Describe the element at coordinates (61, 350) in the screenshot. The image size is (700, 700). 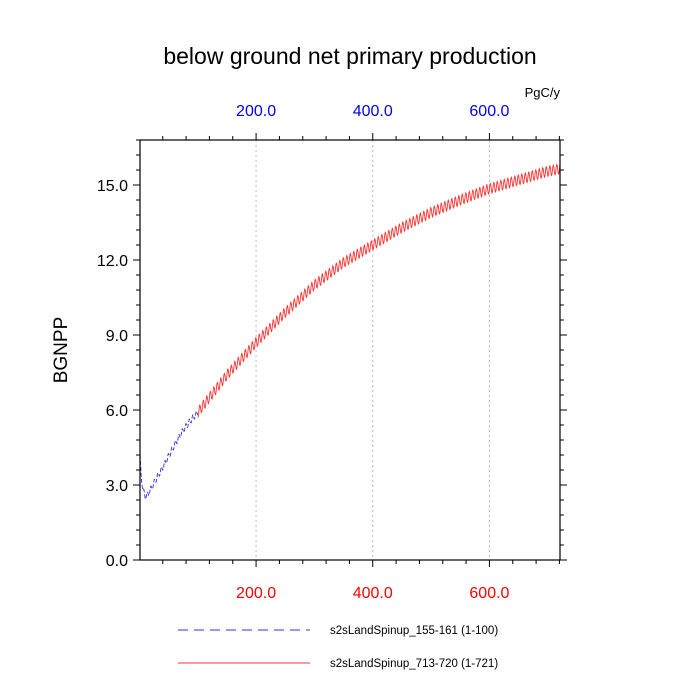
I see `y-axis-label: BGNPP` at that location.